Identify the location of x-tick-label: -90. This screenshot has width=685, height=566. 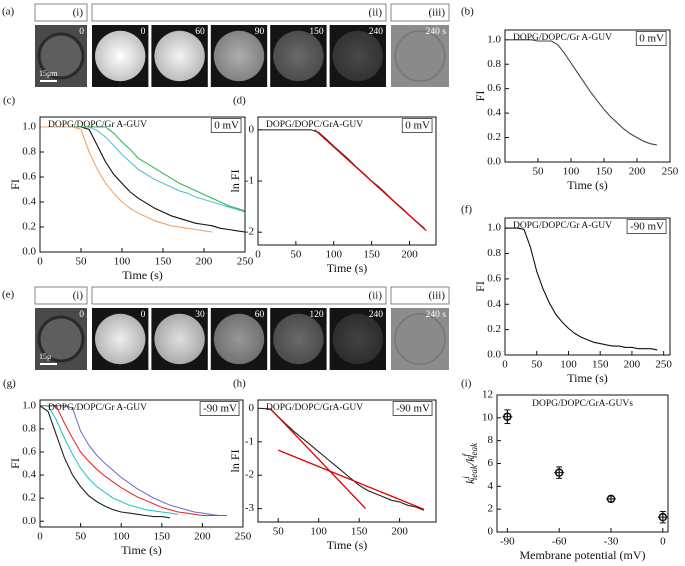
(507, 542).